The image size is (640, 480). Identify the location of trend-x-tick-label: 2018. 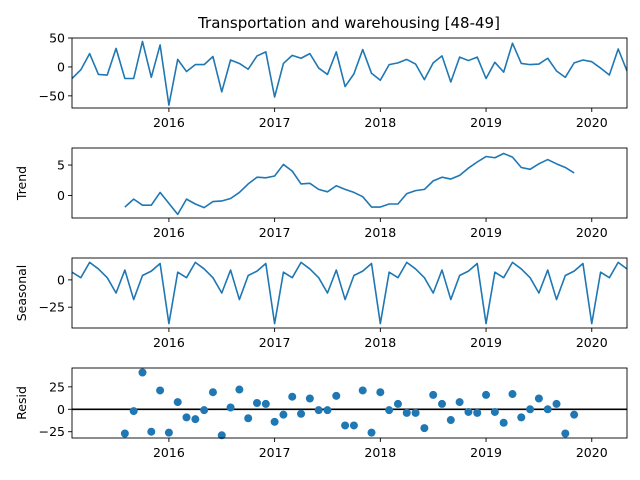
(380, 232).